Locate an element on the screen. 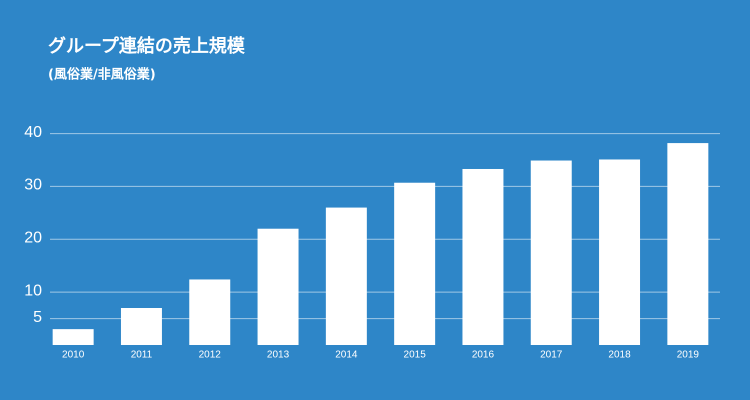  y-tick-label: 10 is located at coordinates (33, 290).